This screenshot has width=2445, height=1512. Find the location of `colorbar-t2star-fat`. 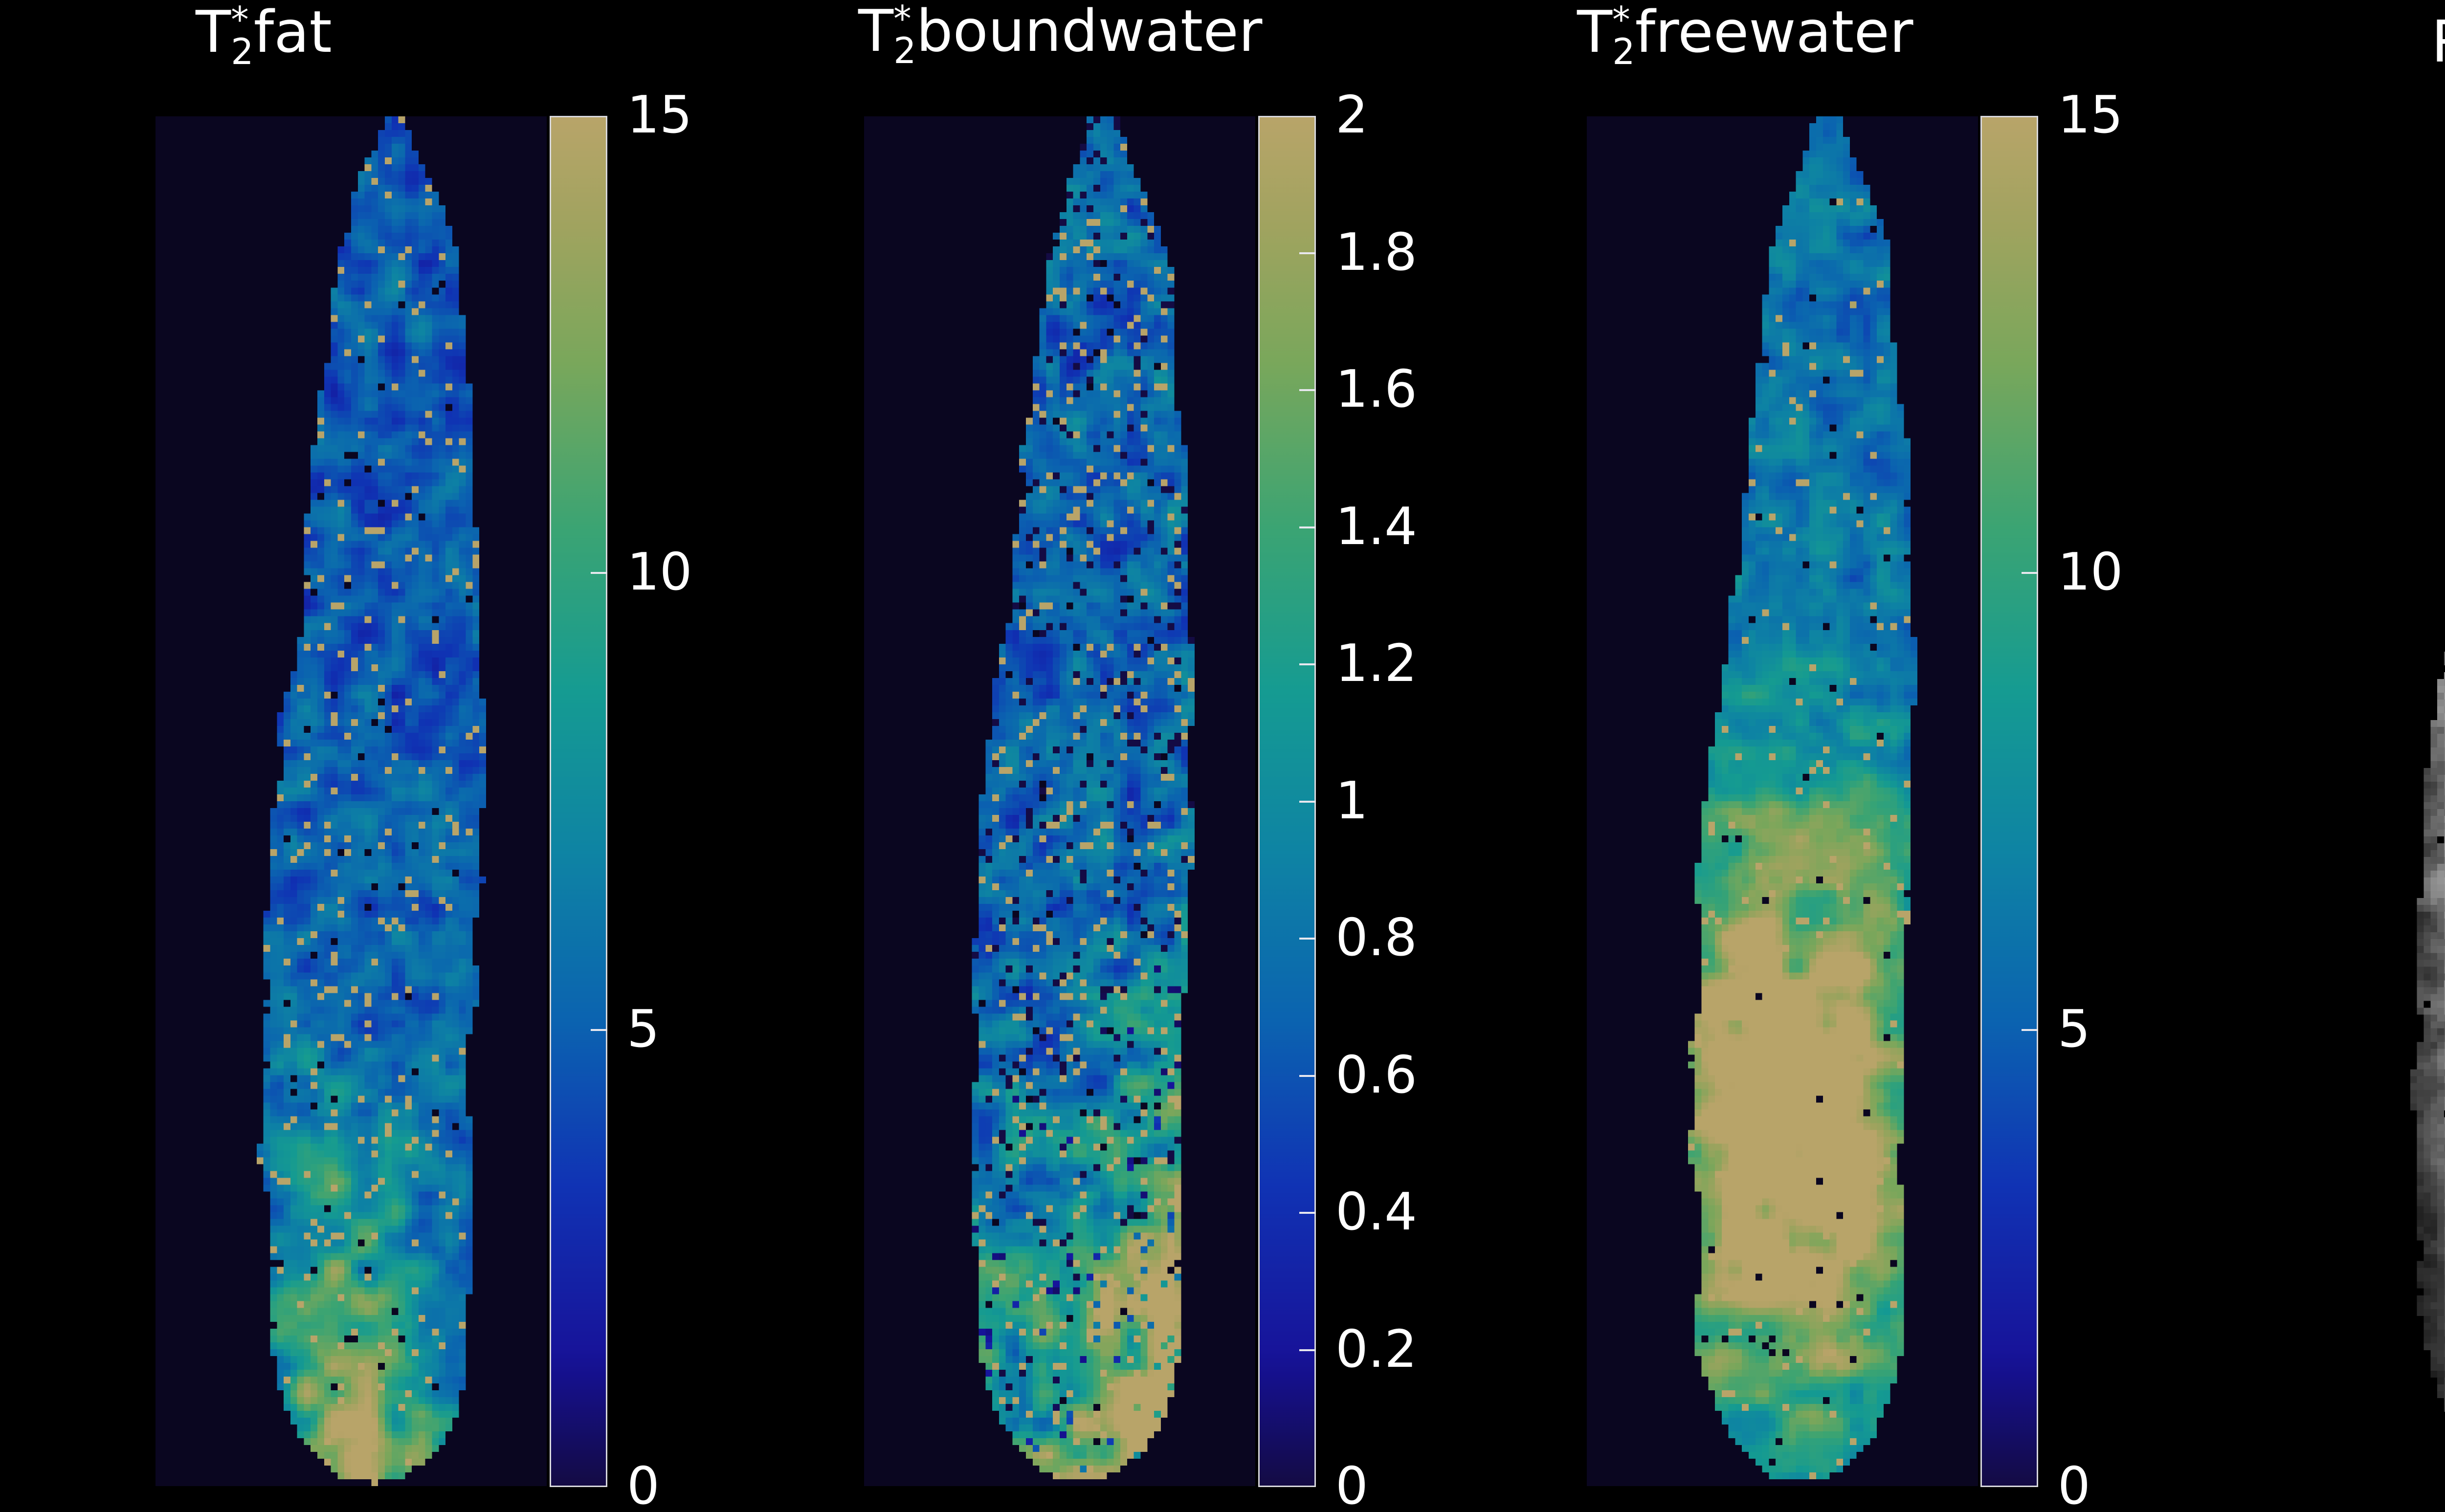

colorbar-t2star-fat is located at coordinates (578, 801).